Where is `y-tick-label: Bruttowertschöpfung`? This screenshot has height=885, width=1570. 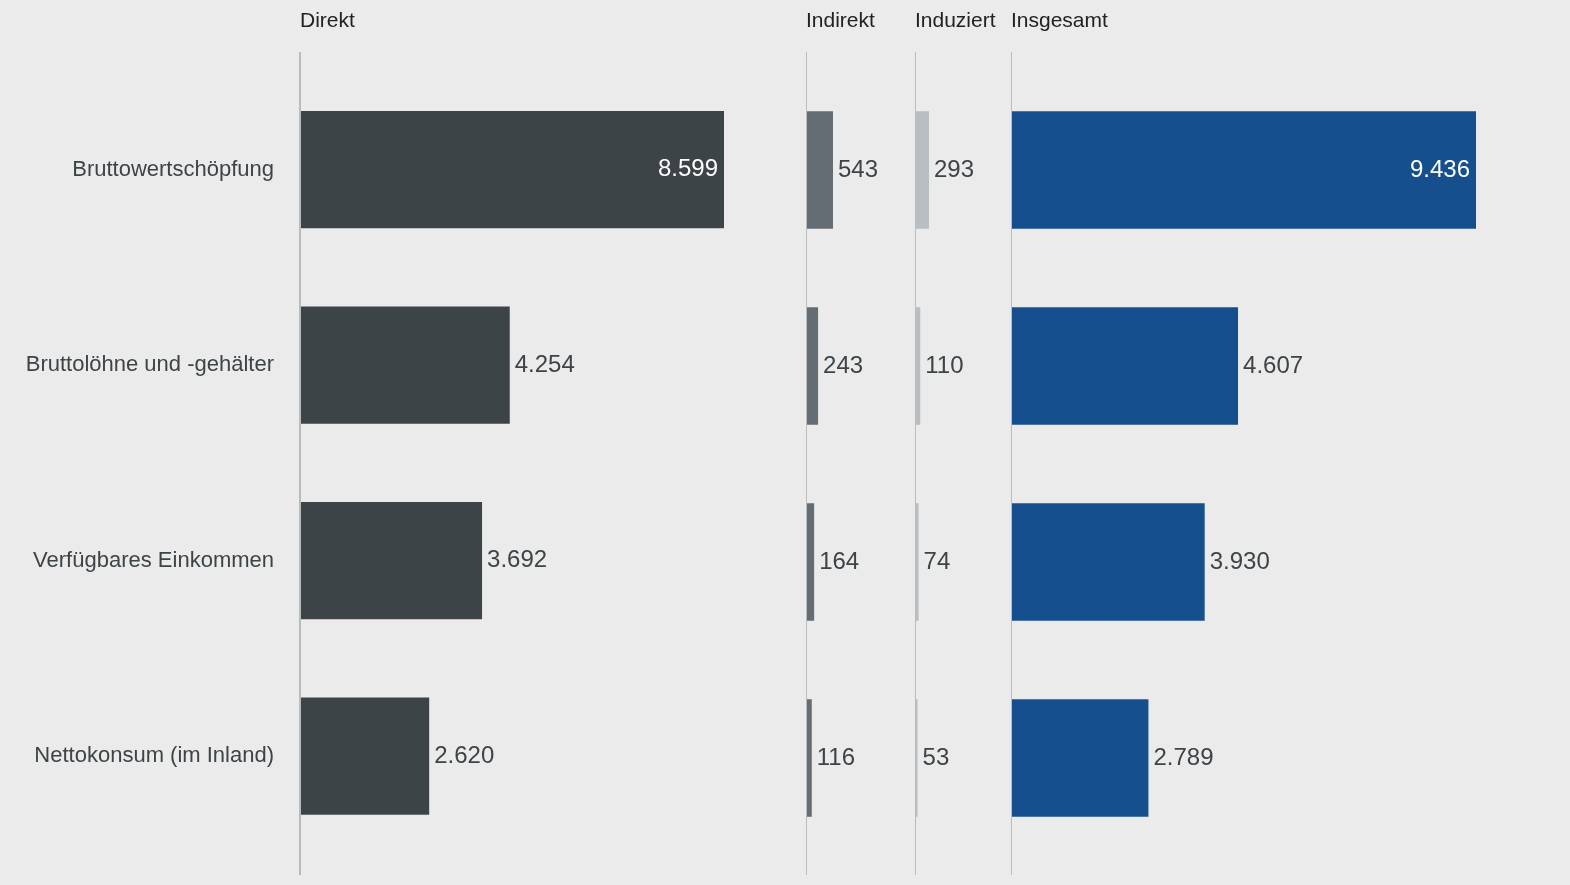 y-tick-label: Bruttowertschöpfung is located at coordinates (173, 168).